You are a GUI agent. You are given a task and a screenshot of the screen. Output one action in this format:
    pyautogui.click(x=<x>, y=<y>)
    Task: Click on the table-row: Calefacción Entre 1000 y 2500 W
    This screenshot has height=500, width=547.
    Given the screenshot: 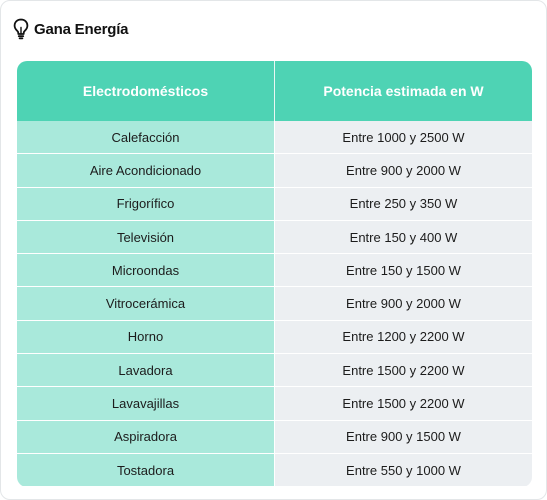 What is the action you would take?
    pyautogui.click(x=274, y=138)
    